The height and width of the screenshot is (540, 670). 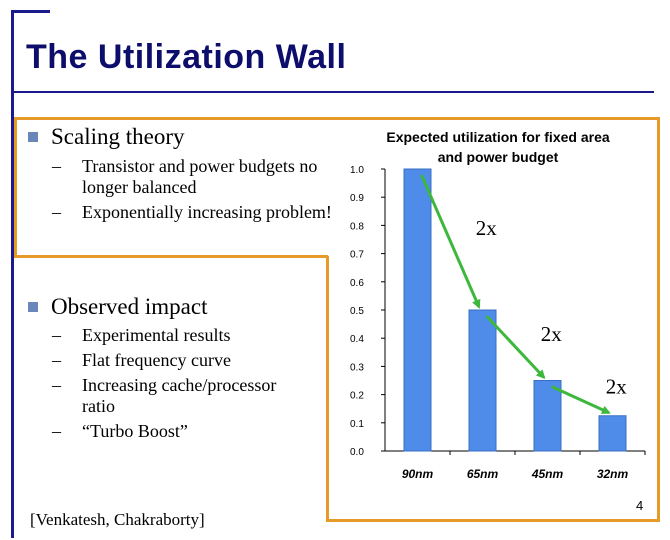 What do you see at coordinates (357, 283) in the screenshot?
I see `y-tick-label: 0.6` at bounding box center [357, 283].